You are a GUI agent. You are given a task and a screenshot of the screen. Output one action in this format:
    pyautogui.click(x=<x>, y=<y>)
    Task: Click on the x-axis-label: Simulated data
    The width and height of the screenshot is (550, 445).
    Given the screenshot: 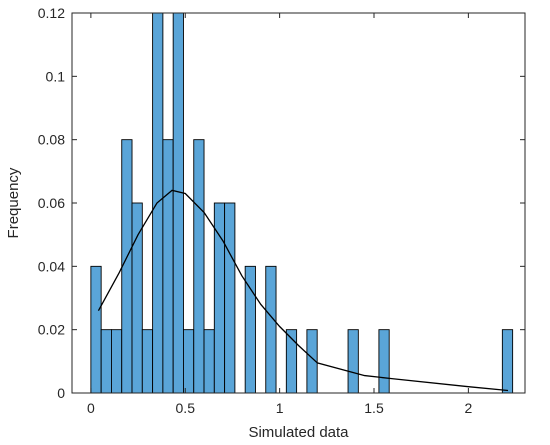 What is the action you would take?
    pyautogui.click(x=298, y=432)
    